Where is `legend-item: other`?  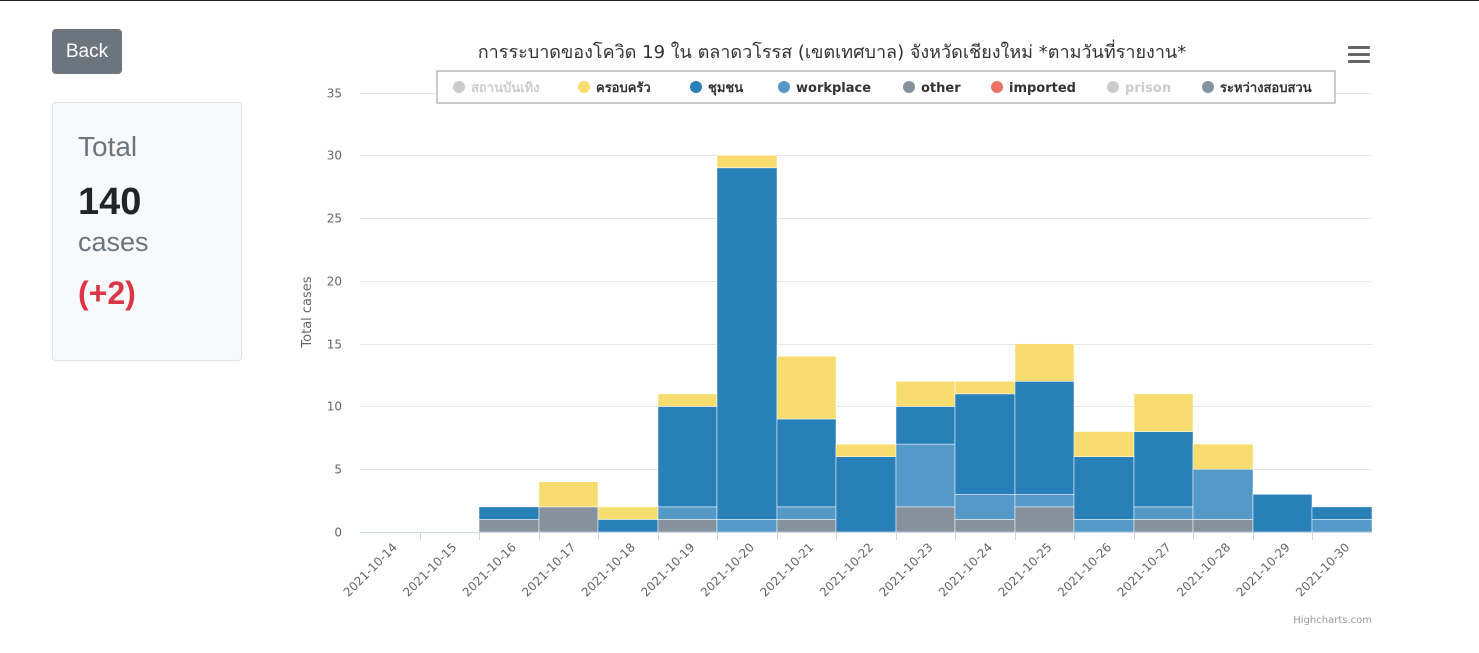
legend-item: other is located at coordinates (932, 88).